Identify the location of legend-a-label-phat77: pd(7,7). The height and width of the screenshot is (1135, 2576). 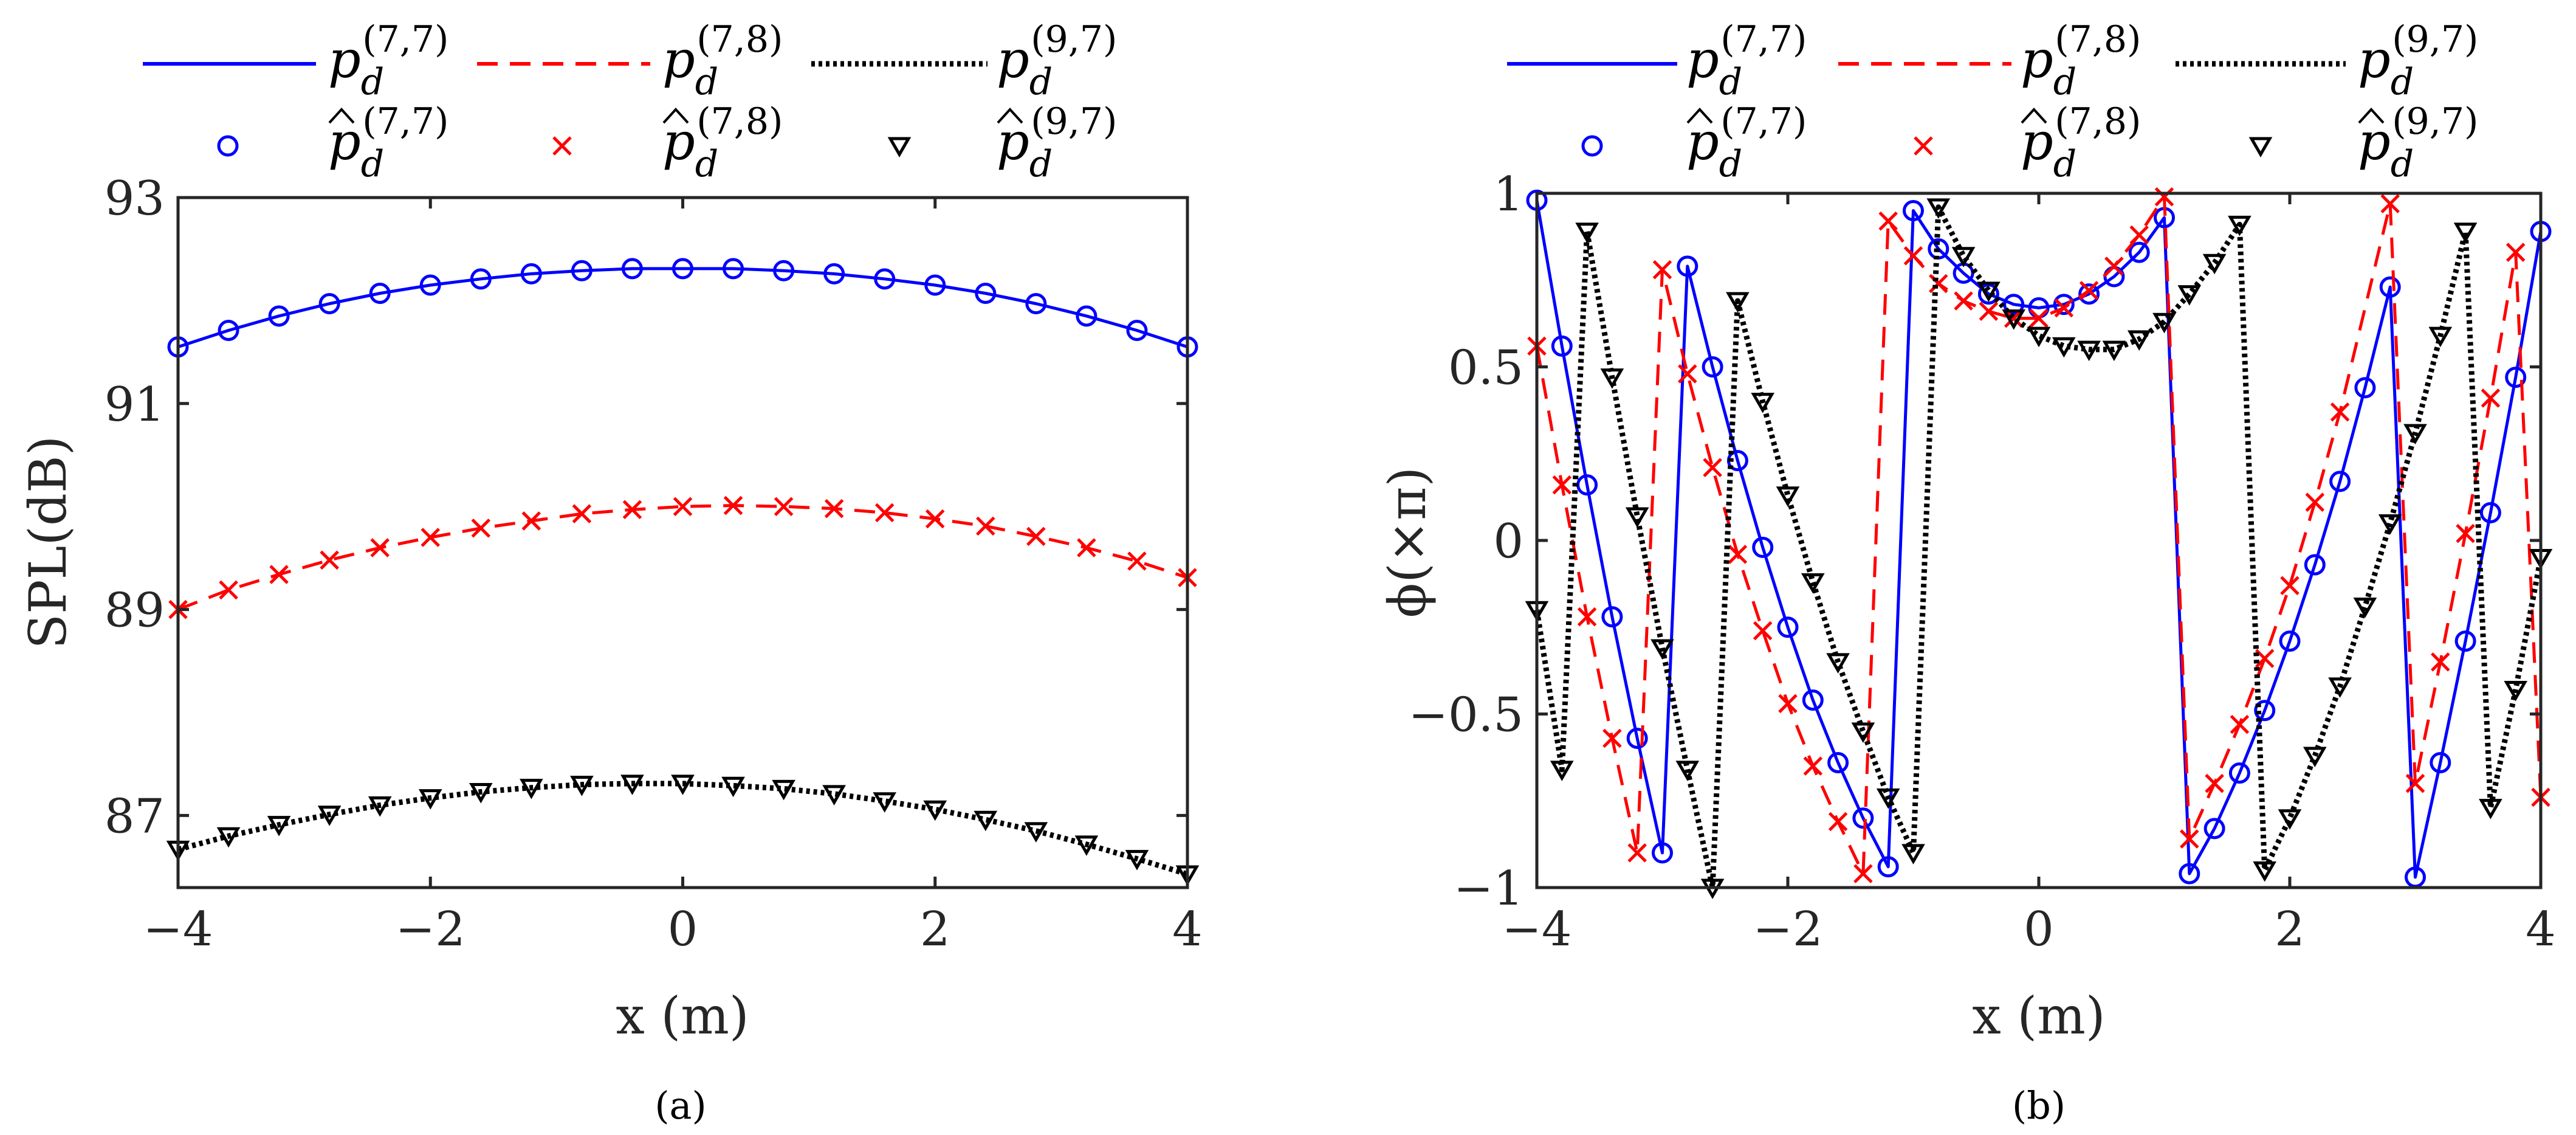
(388, 142).